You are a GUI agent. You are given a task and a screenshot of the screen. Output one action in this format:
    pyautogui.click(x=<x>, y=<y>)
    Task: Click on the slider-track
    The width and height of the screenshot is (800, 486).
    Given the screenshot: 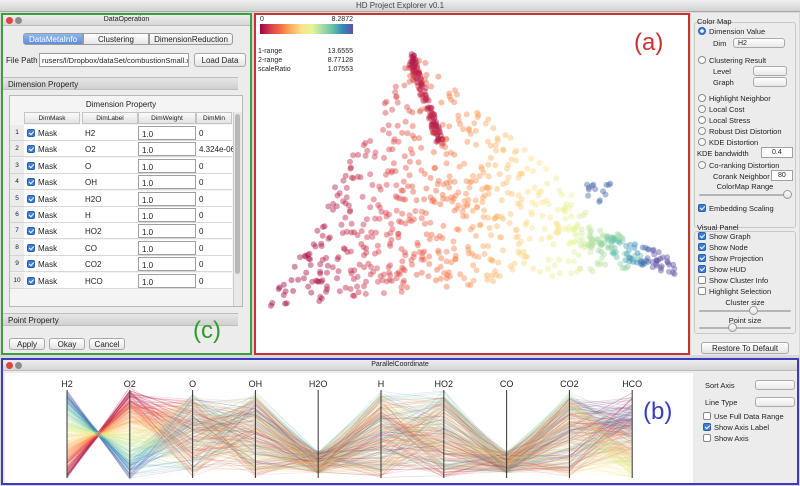 What is the action you would take?
    pyautogui.click(x=745, y=311)
    